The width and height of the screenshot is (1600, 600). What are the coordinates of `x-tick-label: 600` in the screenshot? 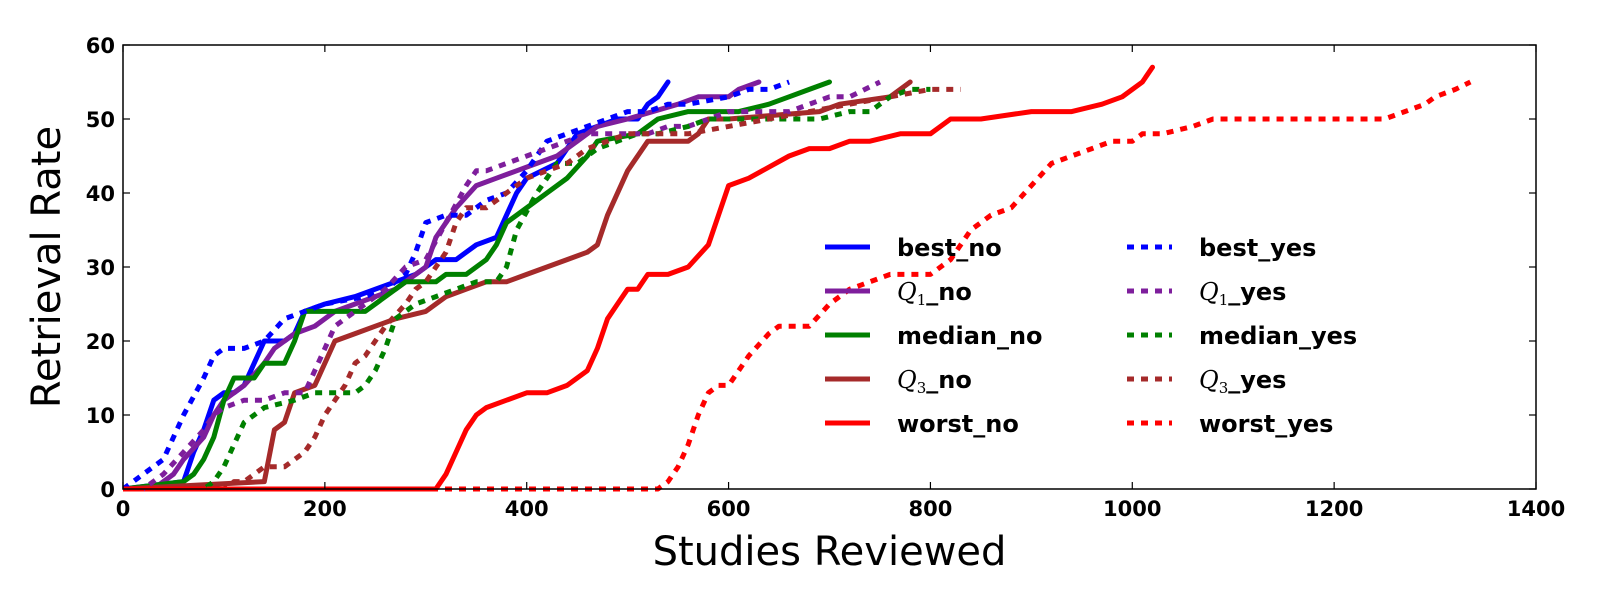 It's located at (729, 509).